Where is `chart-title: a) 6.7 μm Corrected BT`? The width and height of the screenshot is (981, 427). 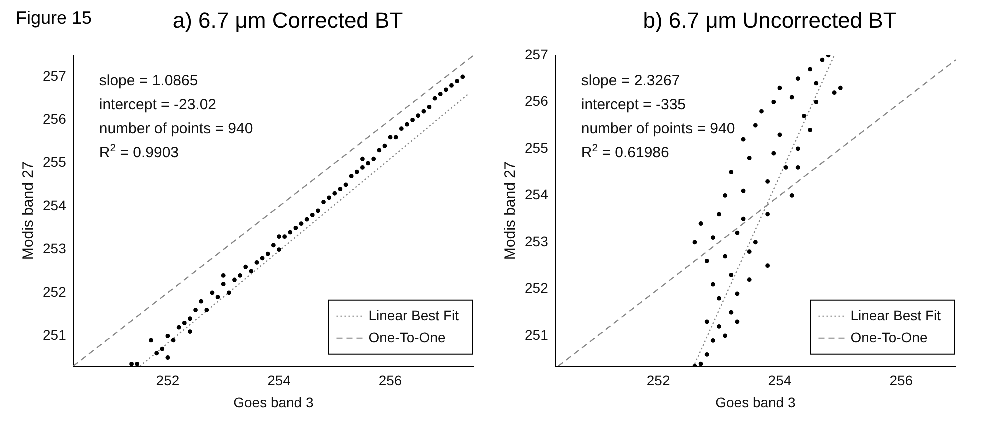 chart-title: a) 6.7 μm Corrected BT is located at coordinates (288, 20).